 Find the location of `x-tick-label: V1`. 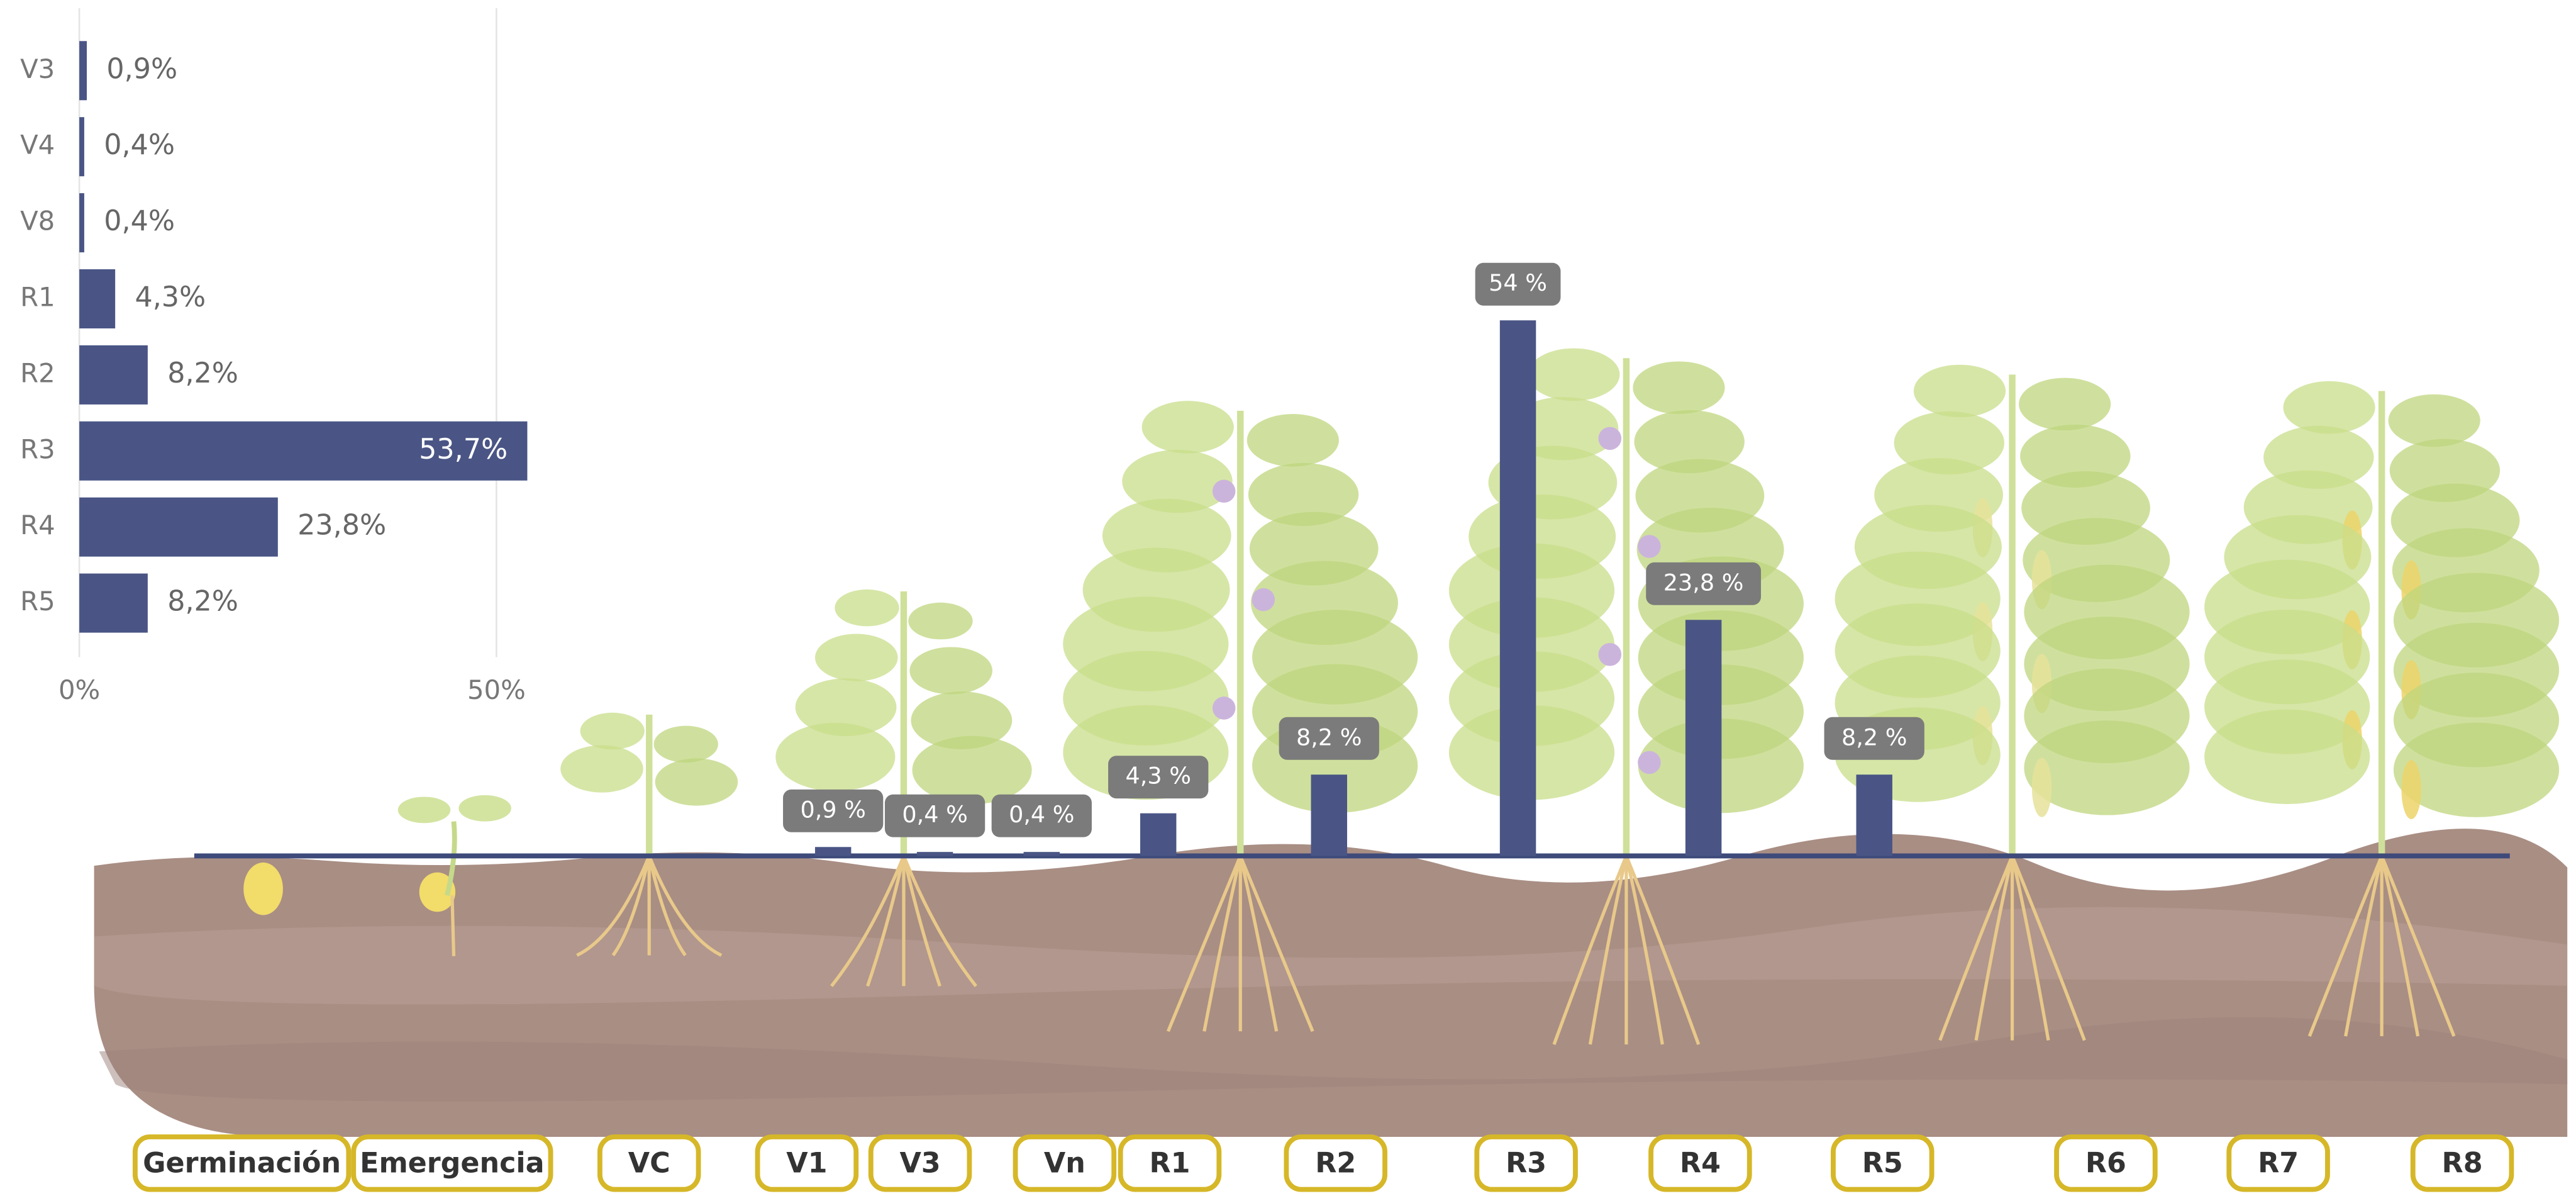

x-tick-label: V1 is located at coordinates (806, 1163).